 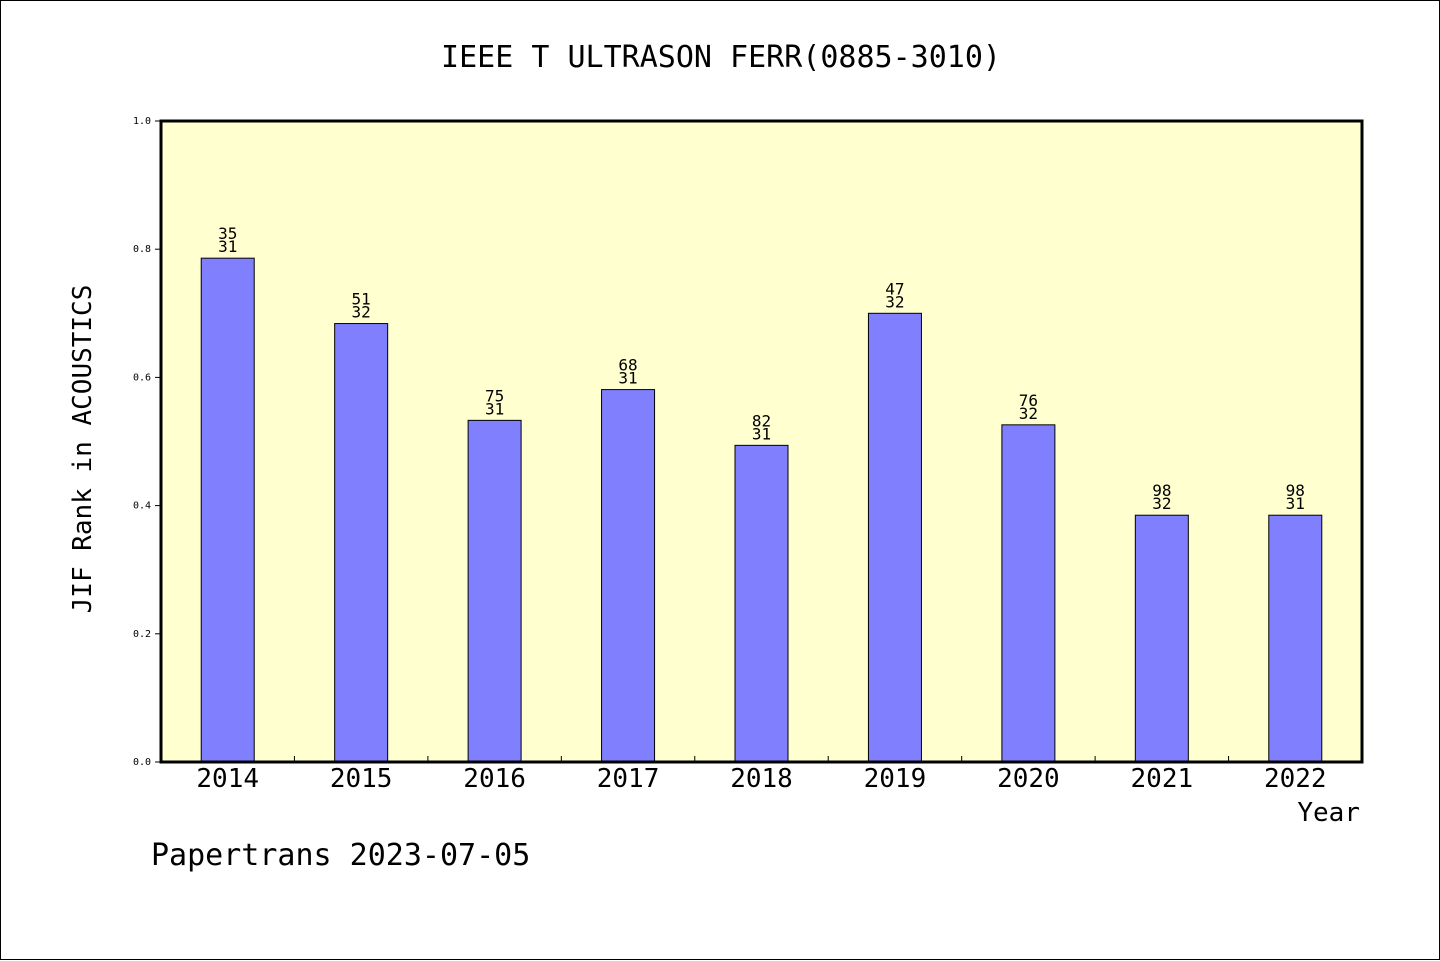 I want to click on bar-label-rank: 75, so click(x=494, y=395).